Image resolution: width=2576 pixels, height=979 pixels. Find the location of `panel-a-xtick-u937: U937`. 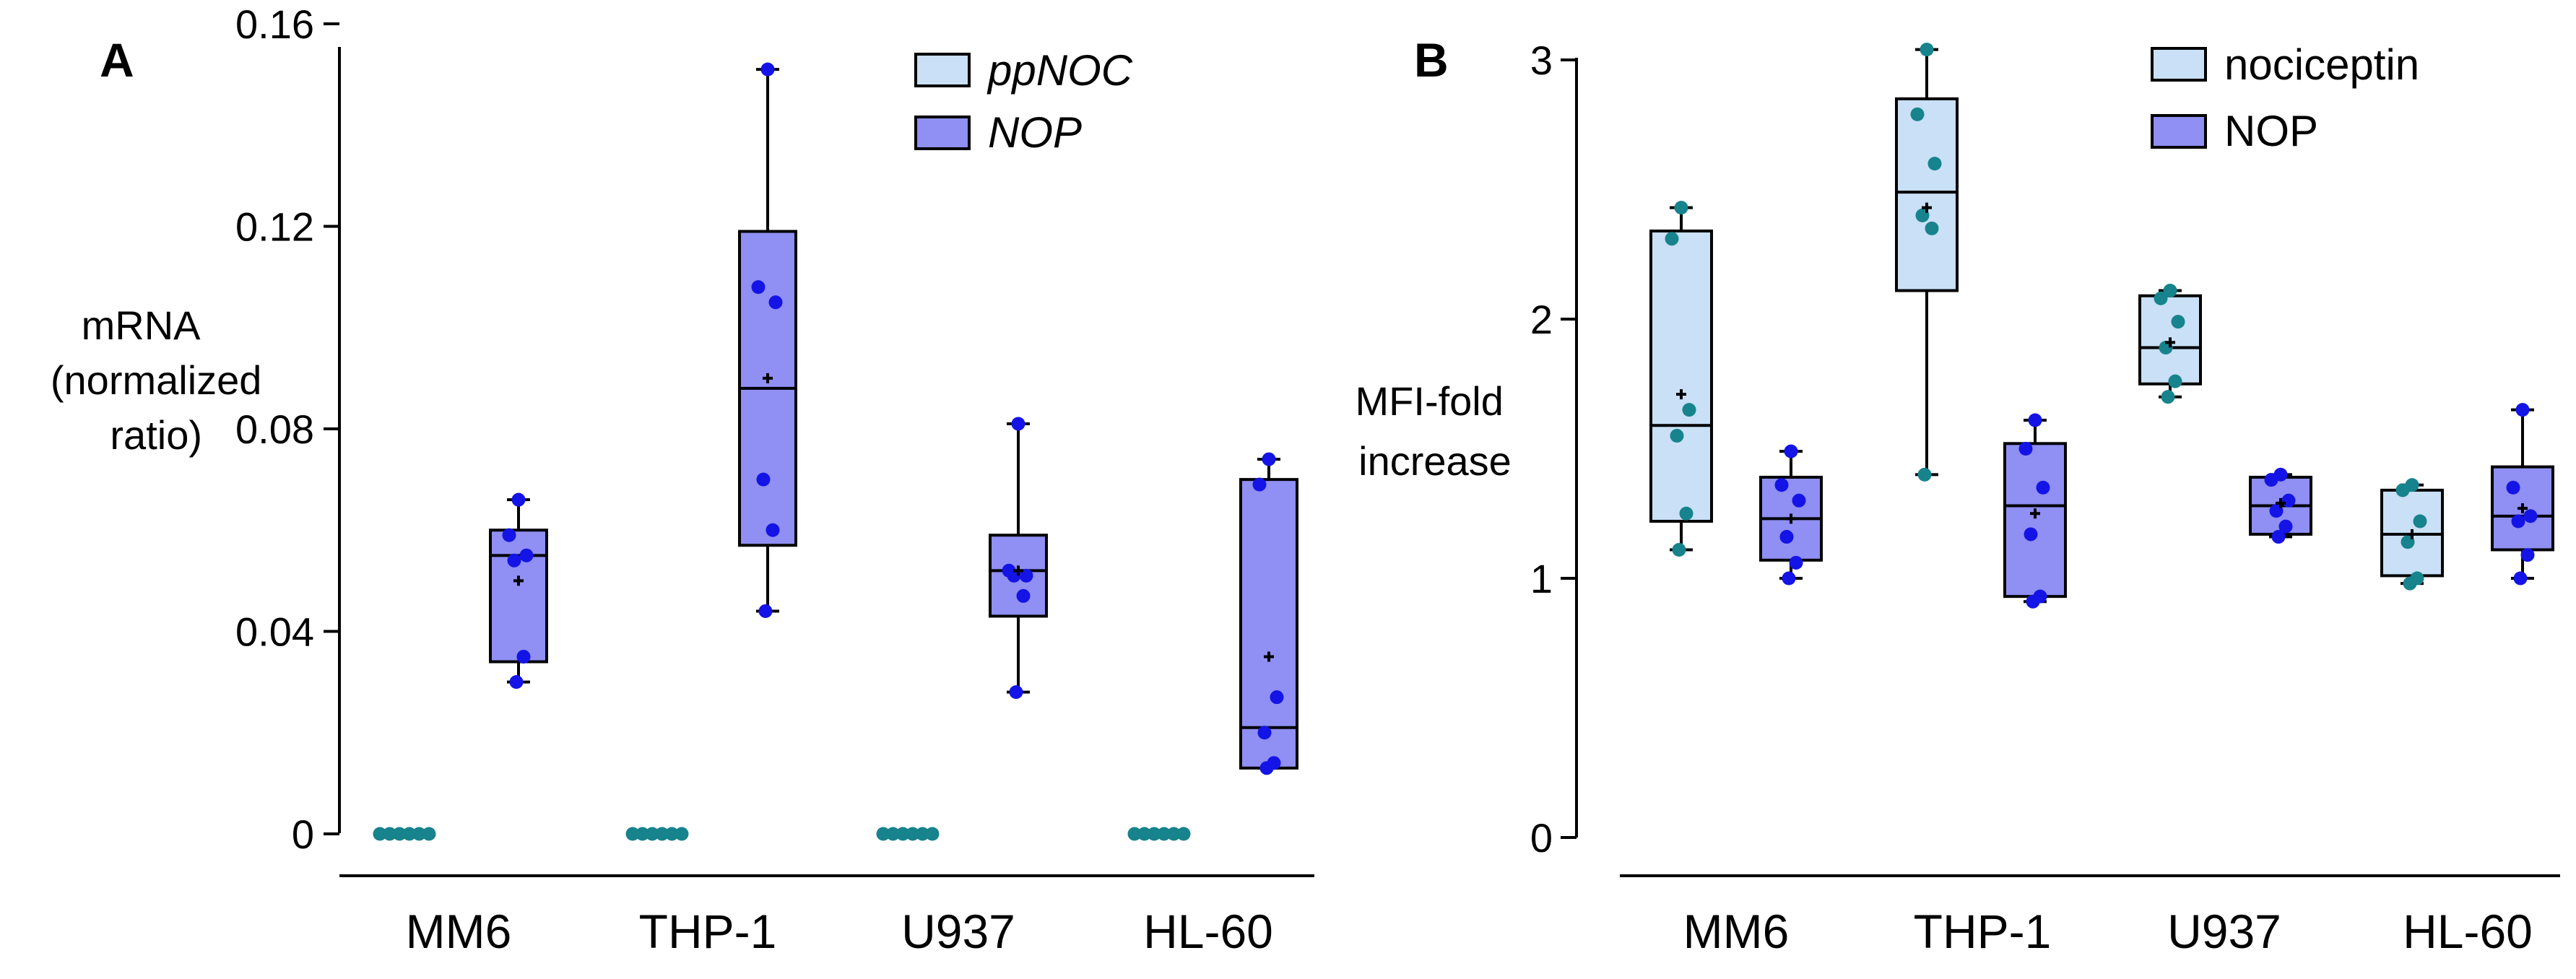

panel-a-xtick-u937: U937 is located at coordinates (958, 932).